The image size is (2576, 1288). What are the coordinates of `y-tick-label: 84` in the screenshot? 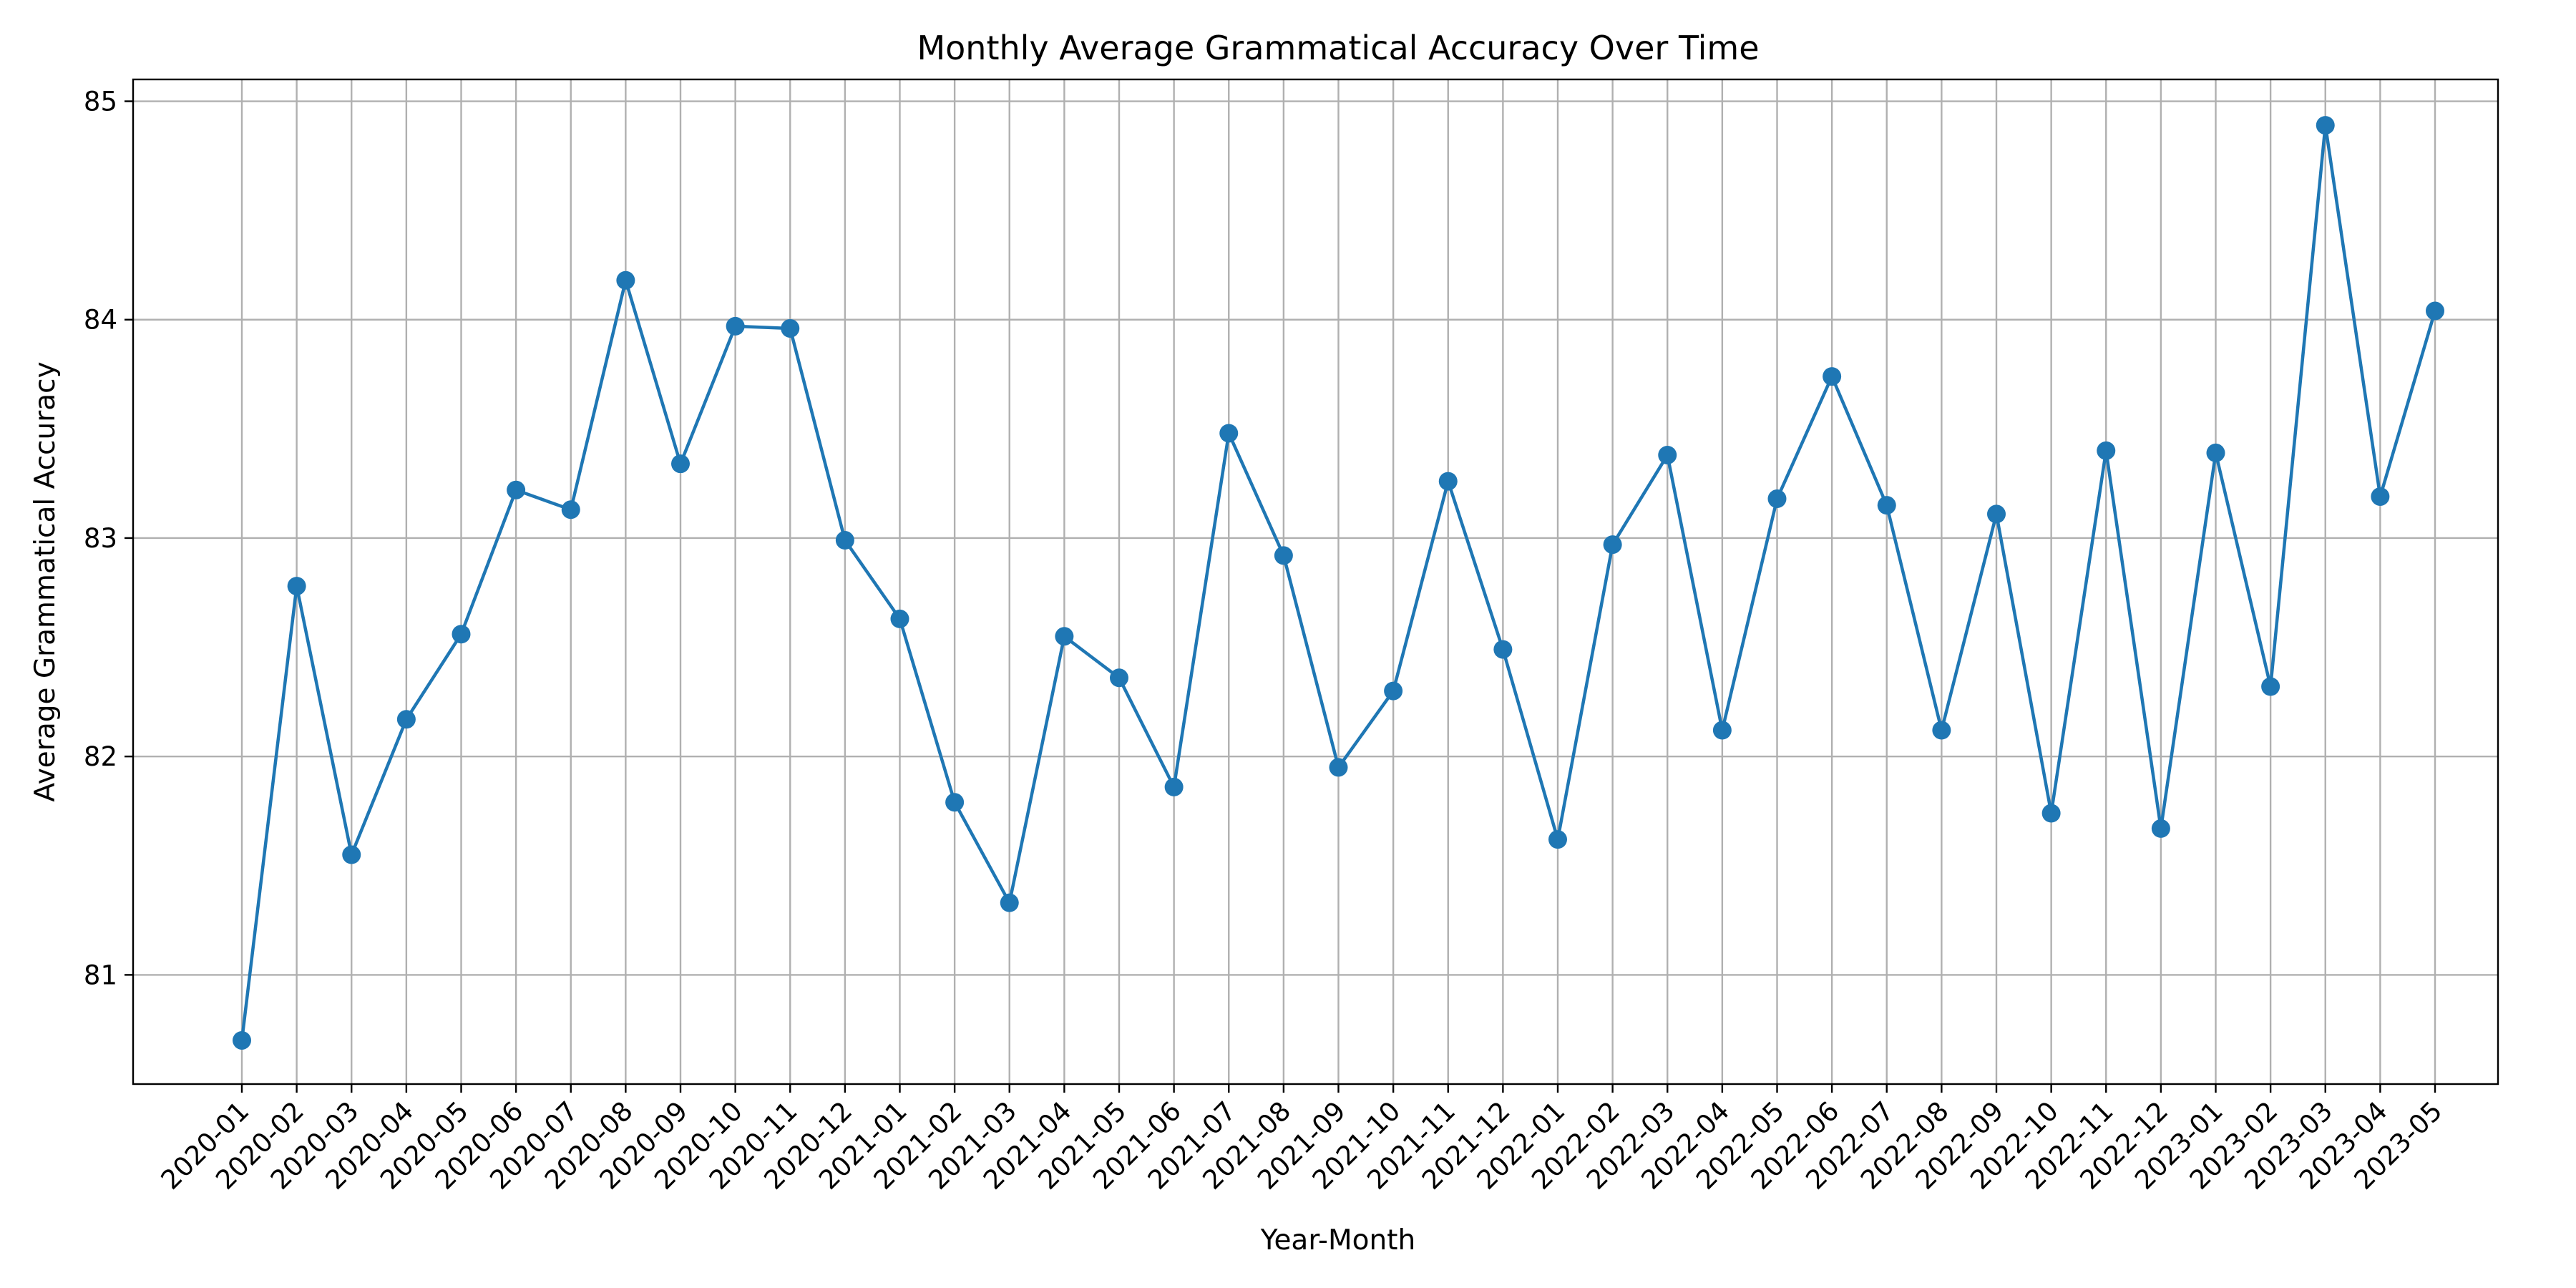 It's located at (100, 320).